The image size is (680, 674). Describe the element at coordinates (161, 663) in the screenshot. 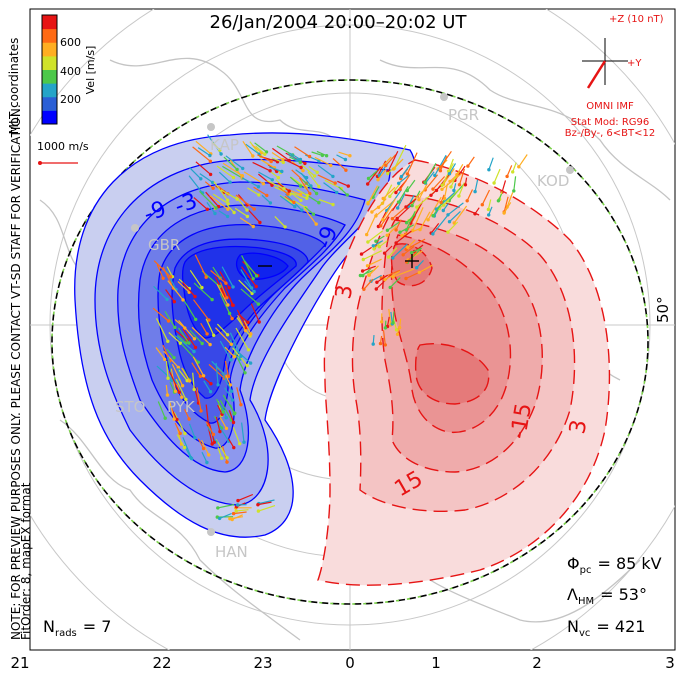

I see `mlt-tick-22: 22` at that location.